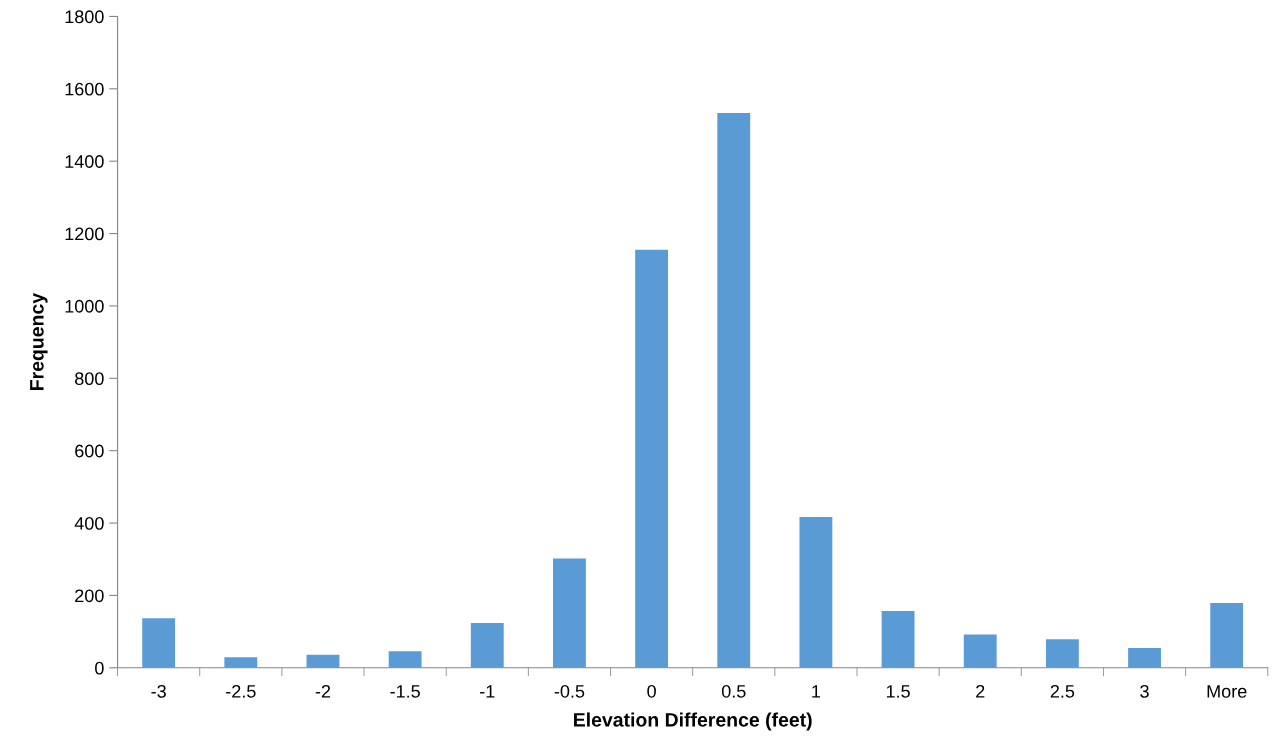  What do you see at coordinates (1144, 691) in the screenshot?
I see `x-tick-label: 3` at bounding box center [1144, 691].